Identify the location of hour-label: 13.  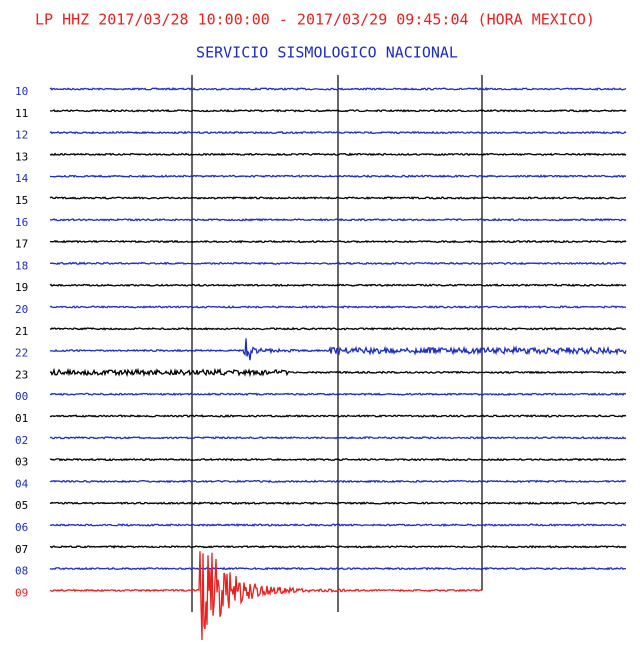
(21, 156).